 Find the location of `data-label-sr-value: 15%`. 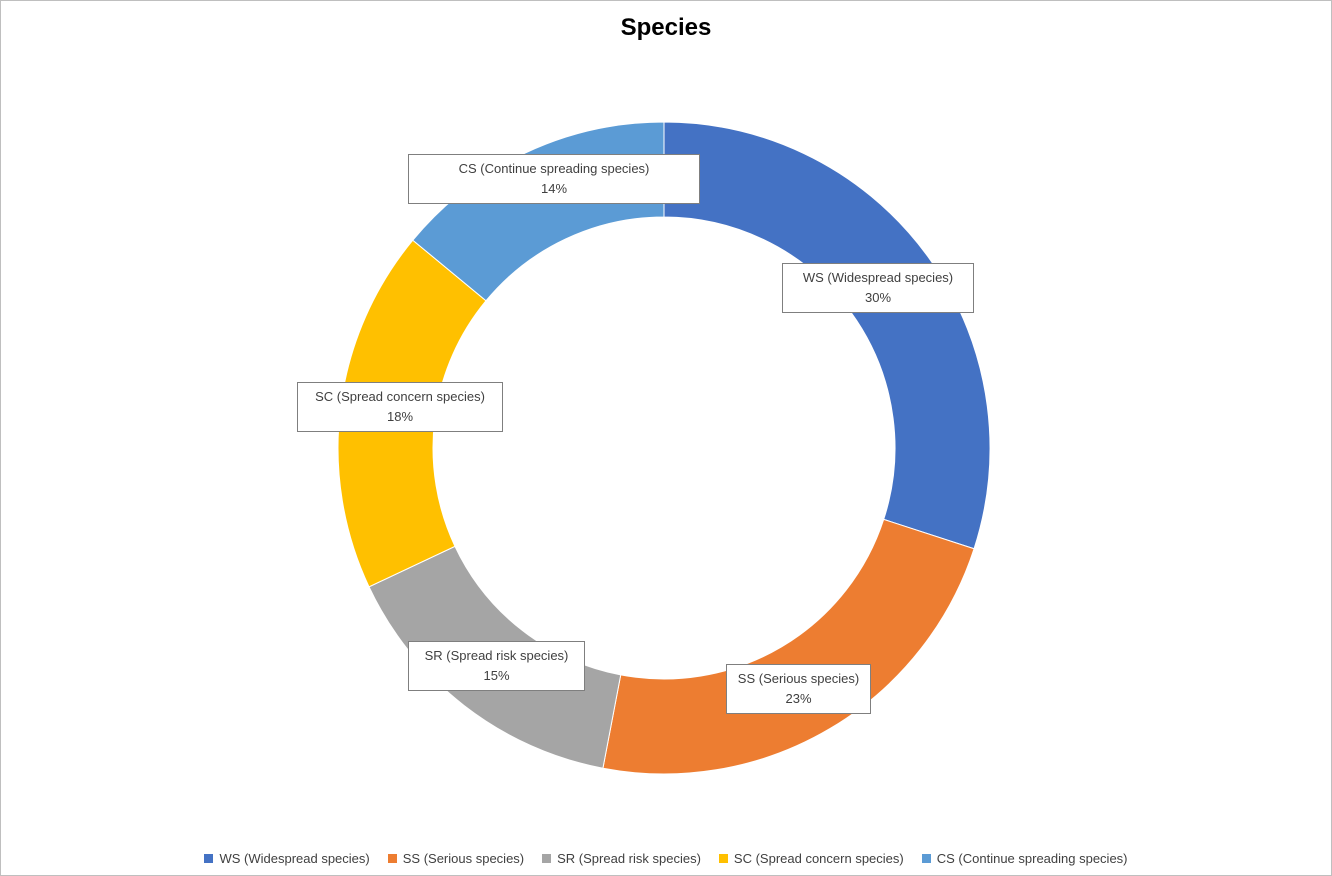

data-label-sr-value: 15% is located at coordinates (496, 675).